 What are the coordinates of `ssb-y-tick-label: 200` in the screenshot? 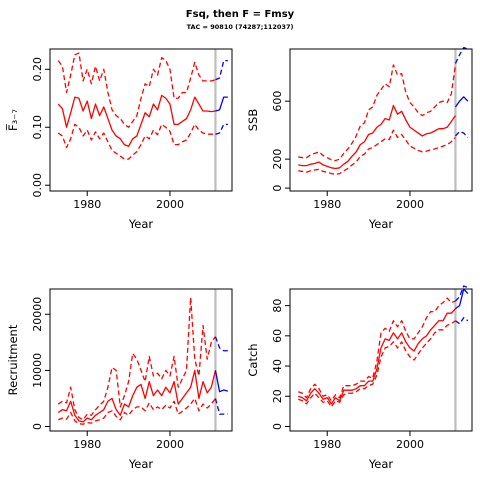 It's located at (277, 159).